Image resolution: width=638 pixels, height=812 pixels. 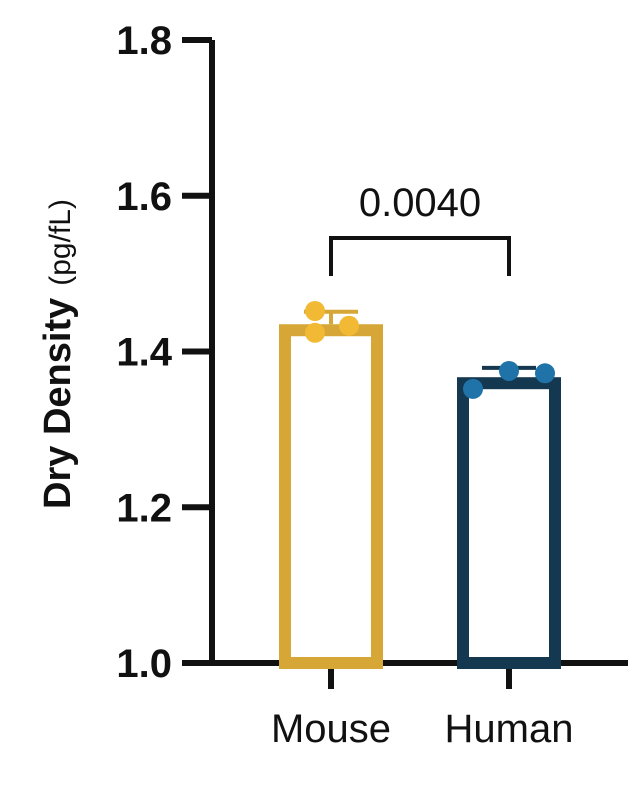 What do you see at coordinates (60, 242) in the screenshot?
I see `y-axis-title-unit: (pg/fL)` at bounding box center [60, 242].